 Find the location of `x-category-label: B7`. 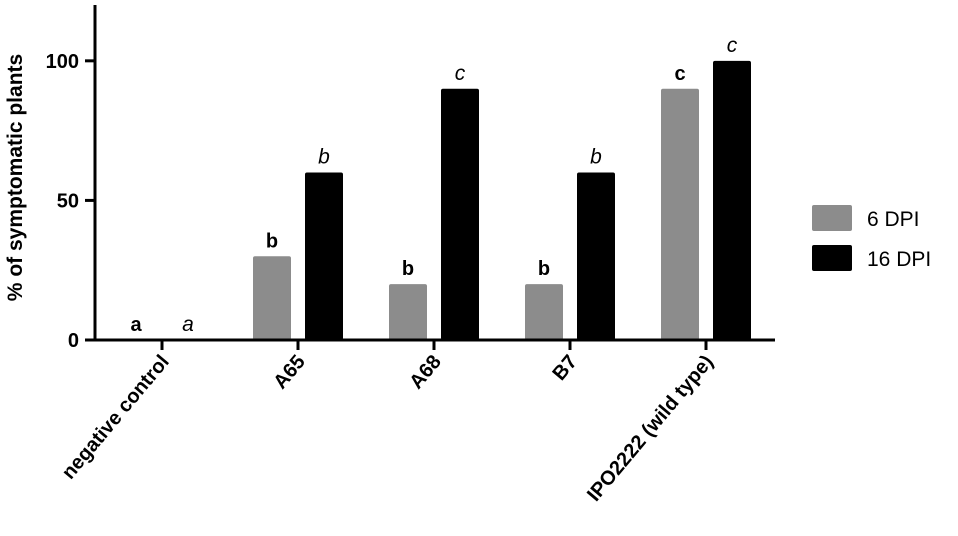

x-category-label: B7 is located at coordinates (565, 368).